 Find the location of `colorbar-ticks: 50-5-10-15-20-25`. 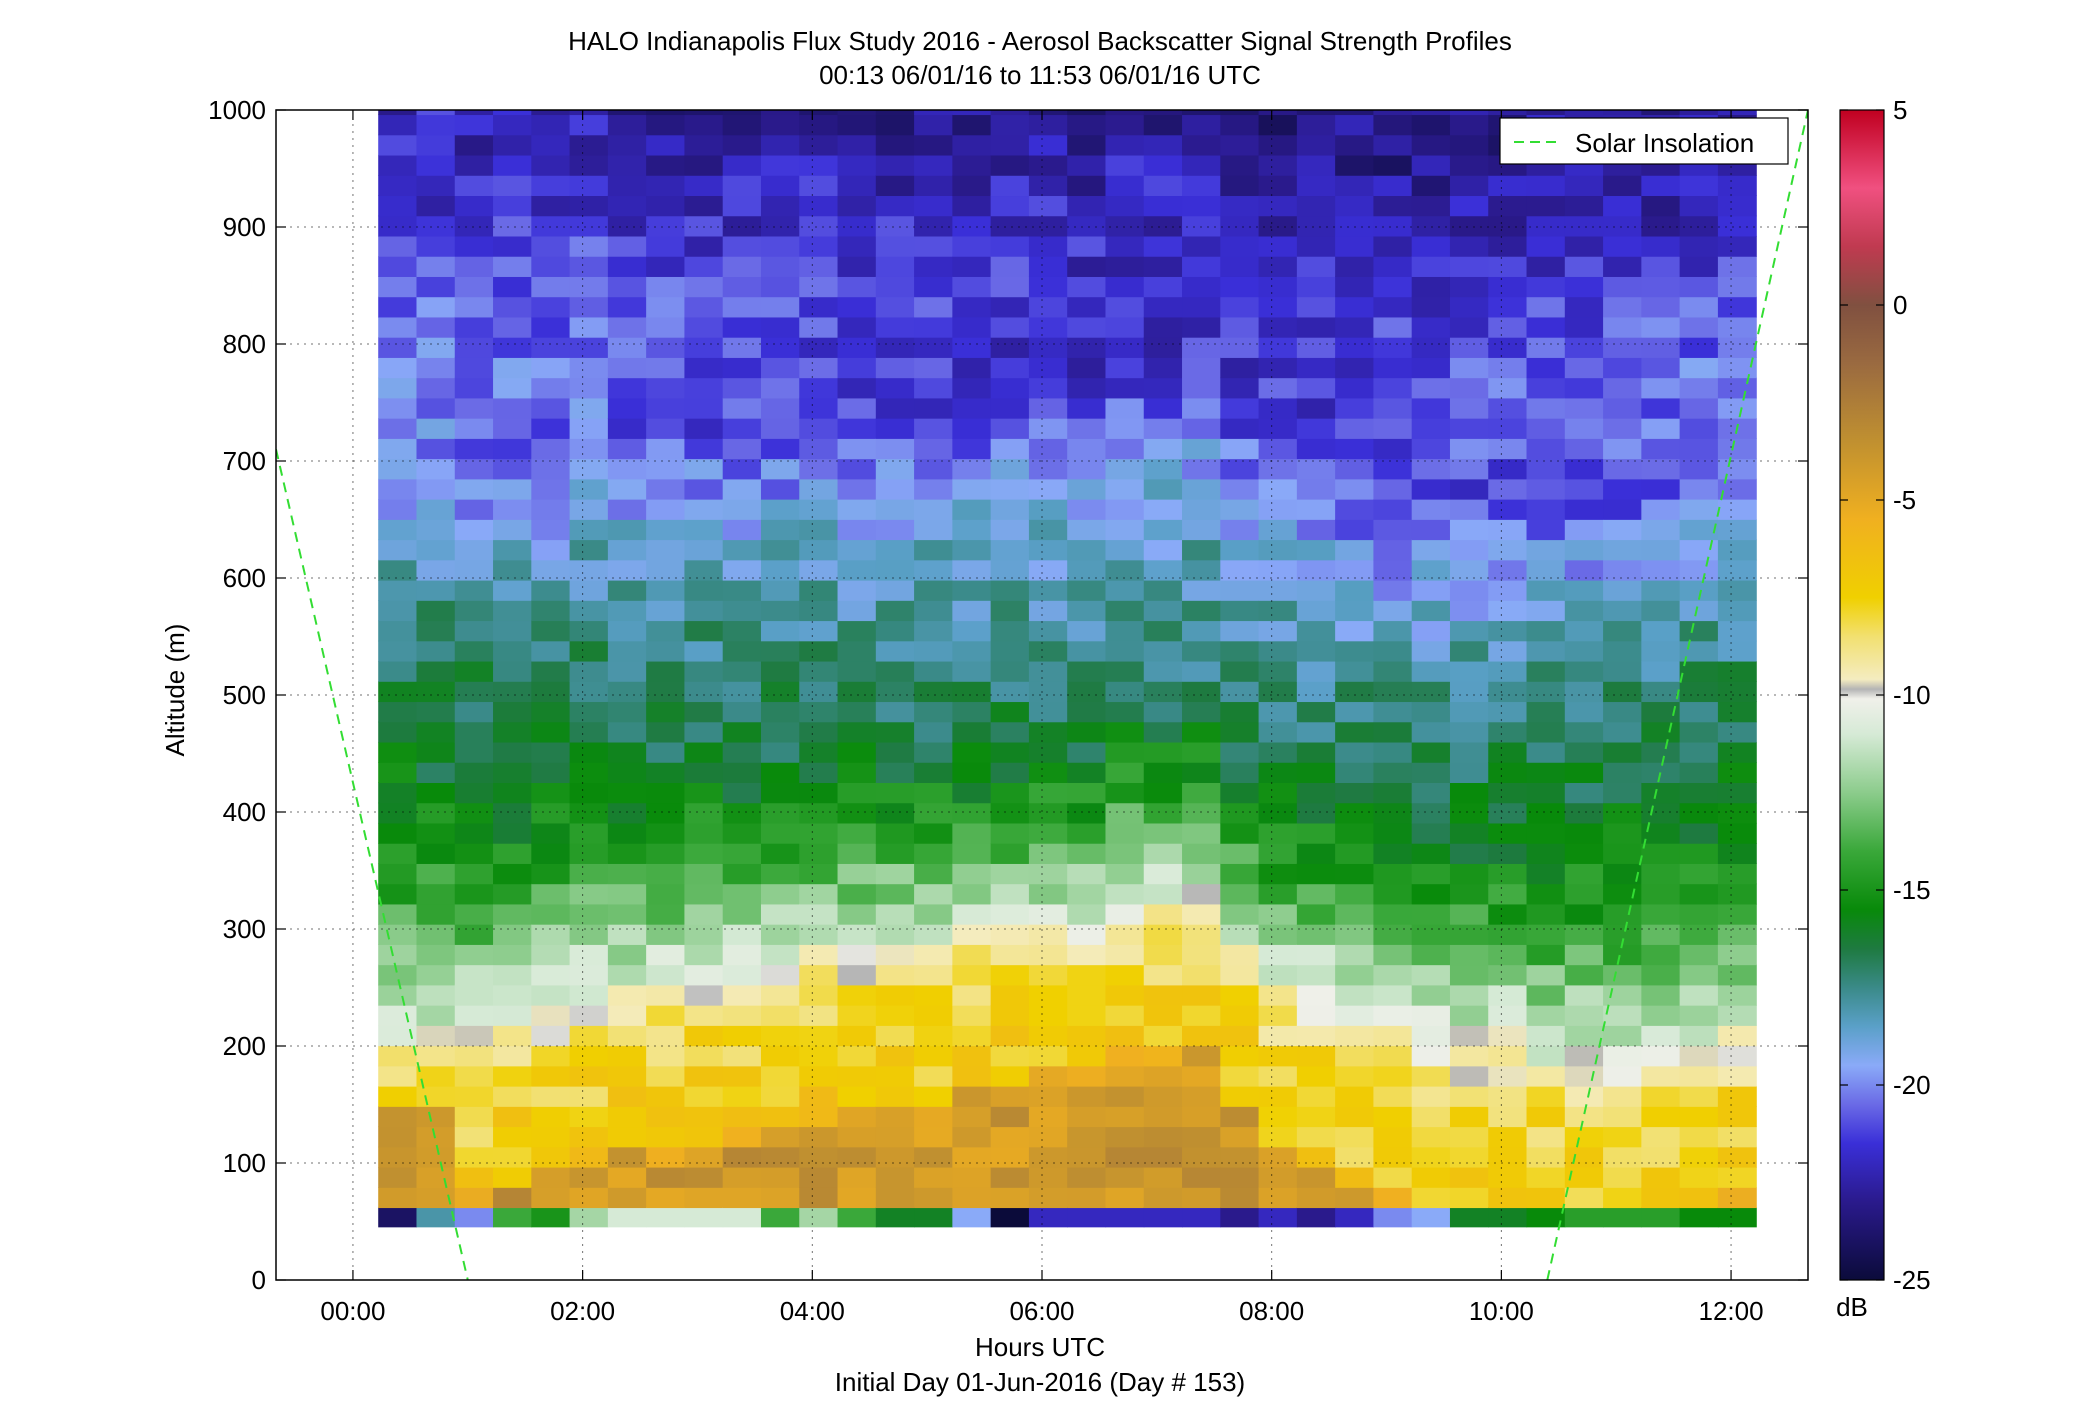

colorbar-ticks: 50-5-10-15-20-25 is located at coordinates (1885, 695).